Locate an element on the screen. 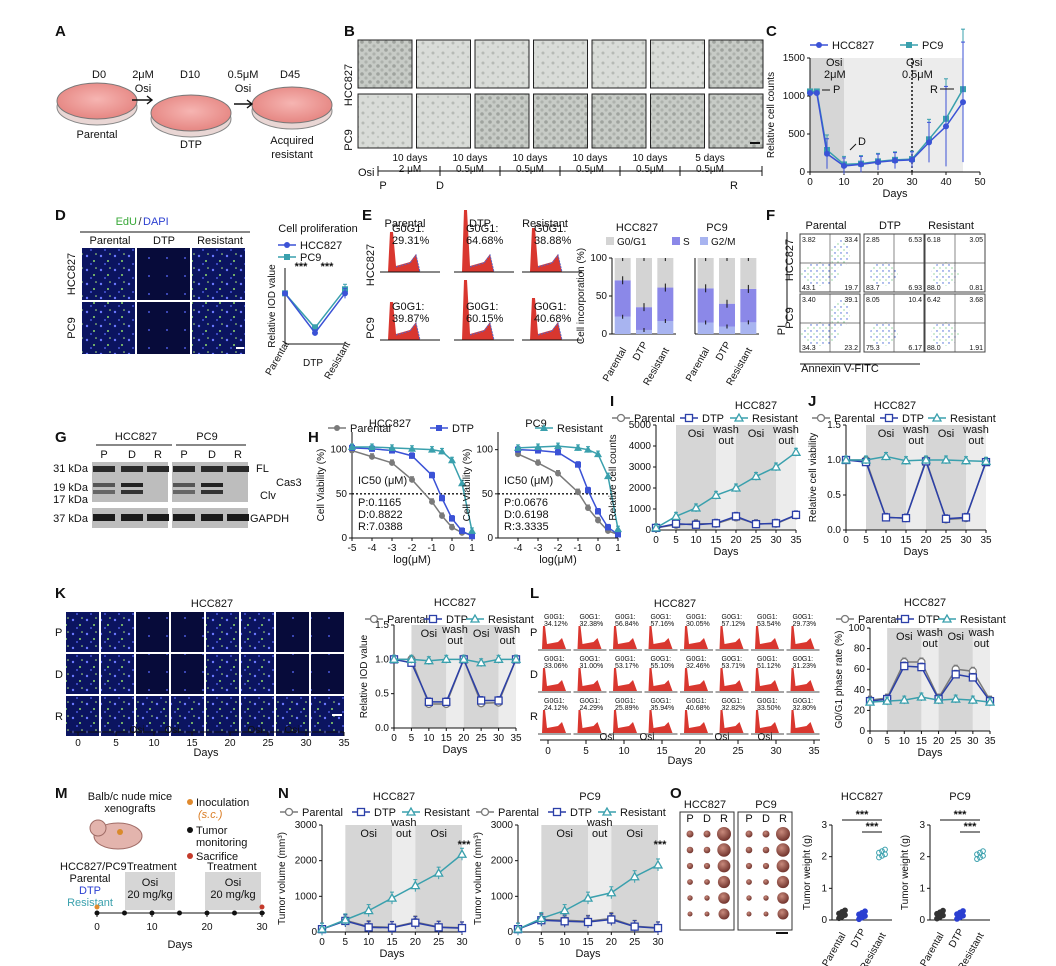 This screenshot has width=1056, height=966. quadrant-value: 3.68 is located at coordinates (976, 300).